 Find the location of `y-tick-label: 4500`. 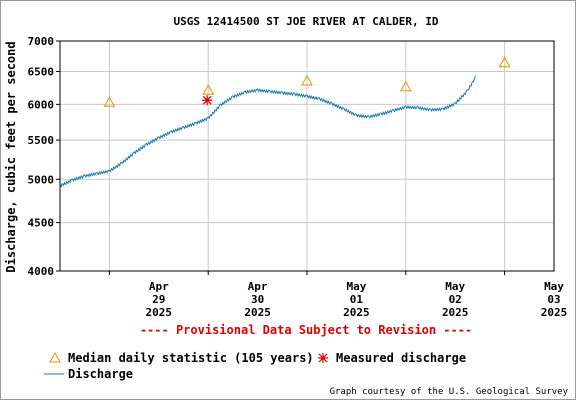

y-tick-label: 4500 is located at coordinates (41, 223).